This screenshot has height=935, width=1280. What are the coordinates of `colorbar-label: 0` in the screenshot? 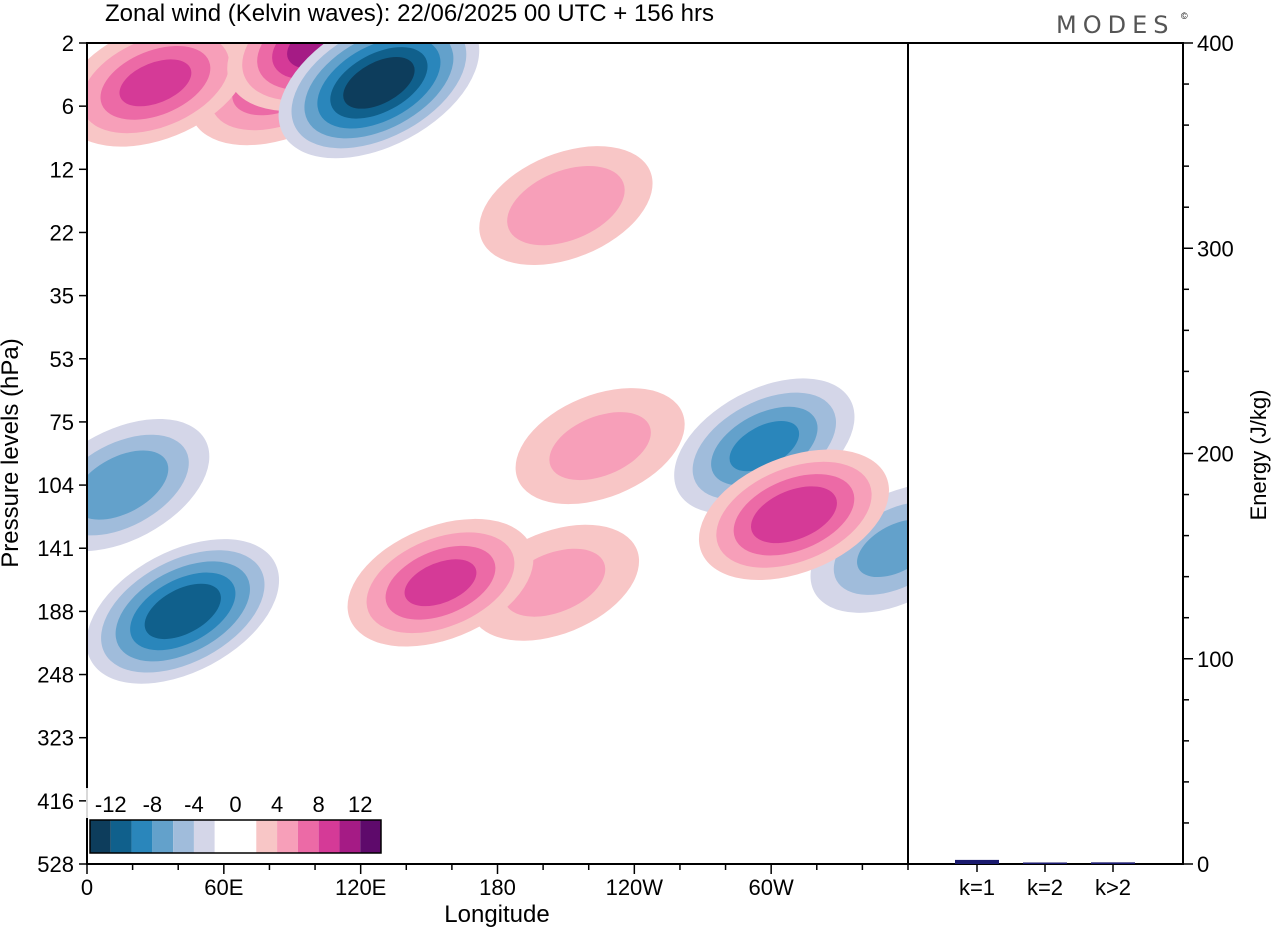 It's located at (235, 804).